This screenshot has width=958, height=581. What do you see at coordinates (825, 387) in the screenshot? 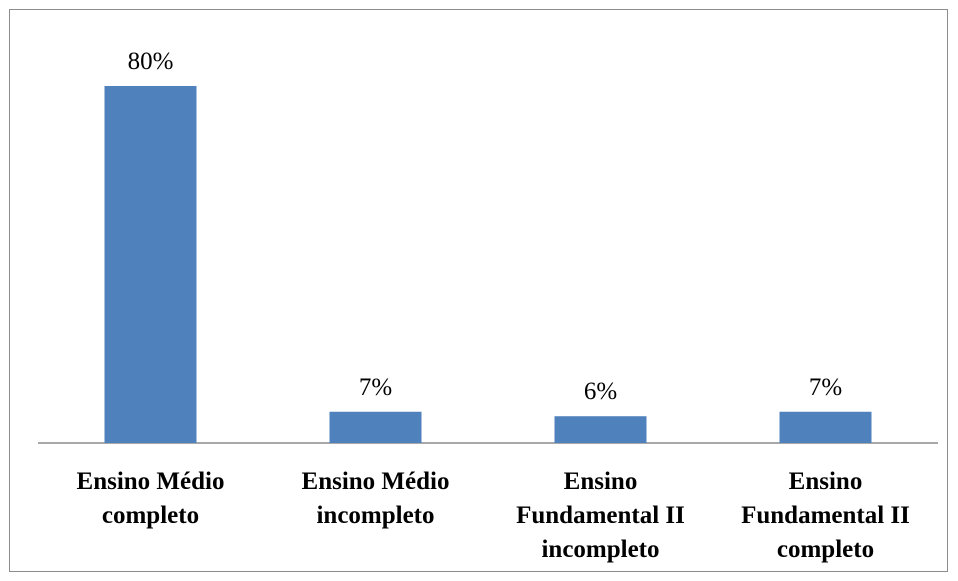
I see `data-label-4: 7%` at bounding box center [825, 387].